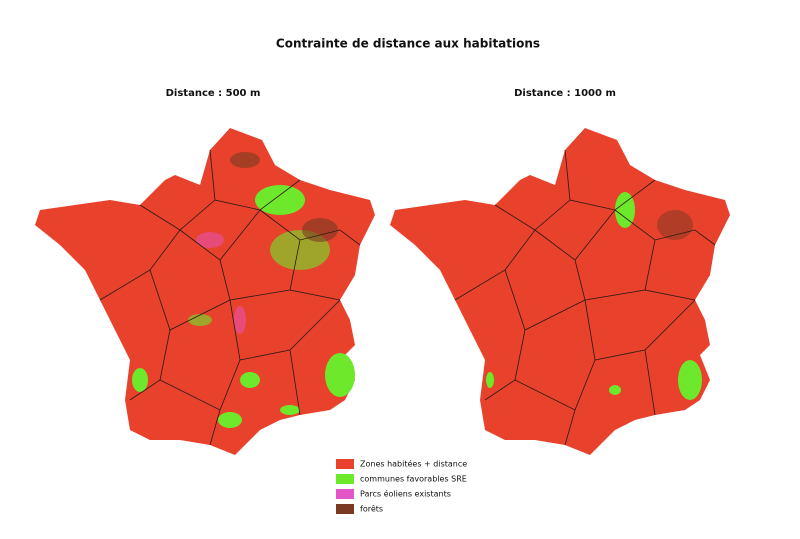 The height and width of the screenshot is (539, 800). I want to click on legend-label: Parcs éoliens existants, so click(405, 494).